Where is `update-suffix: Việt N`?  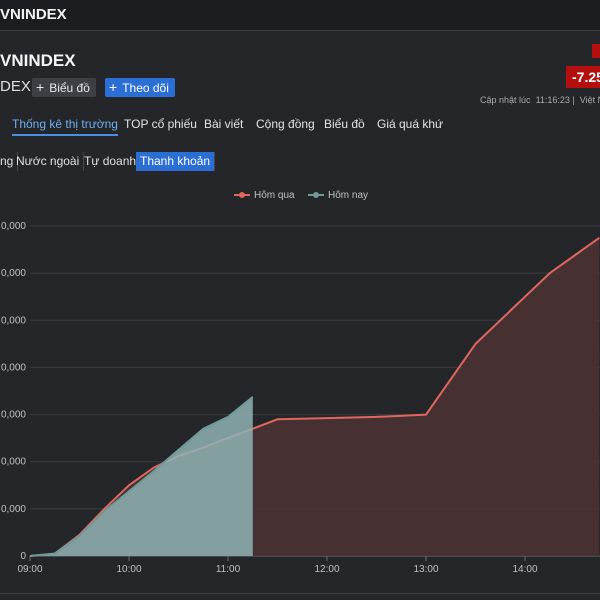
update-suffix: Việt N is located at coordinates (589, 100).